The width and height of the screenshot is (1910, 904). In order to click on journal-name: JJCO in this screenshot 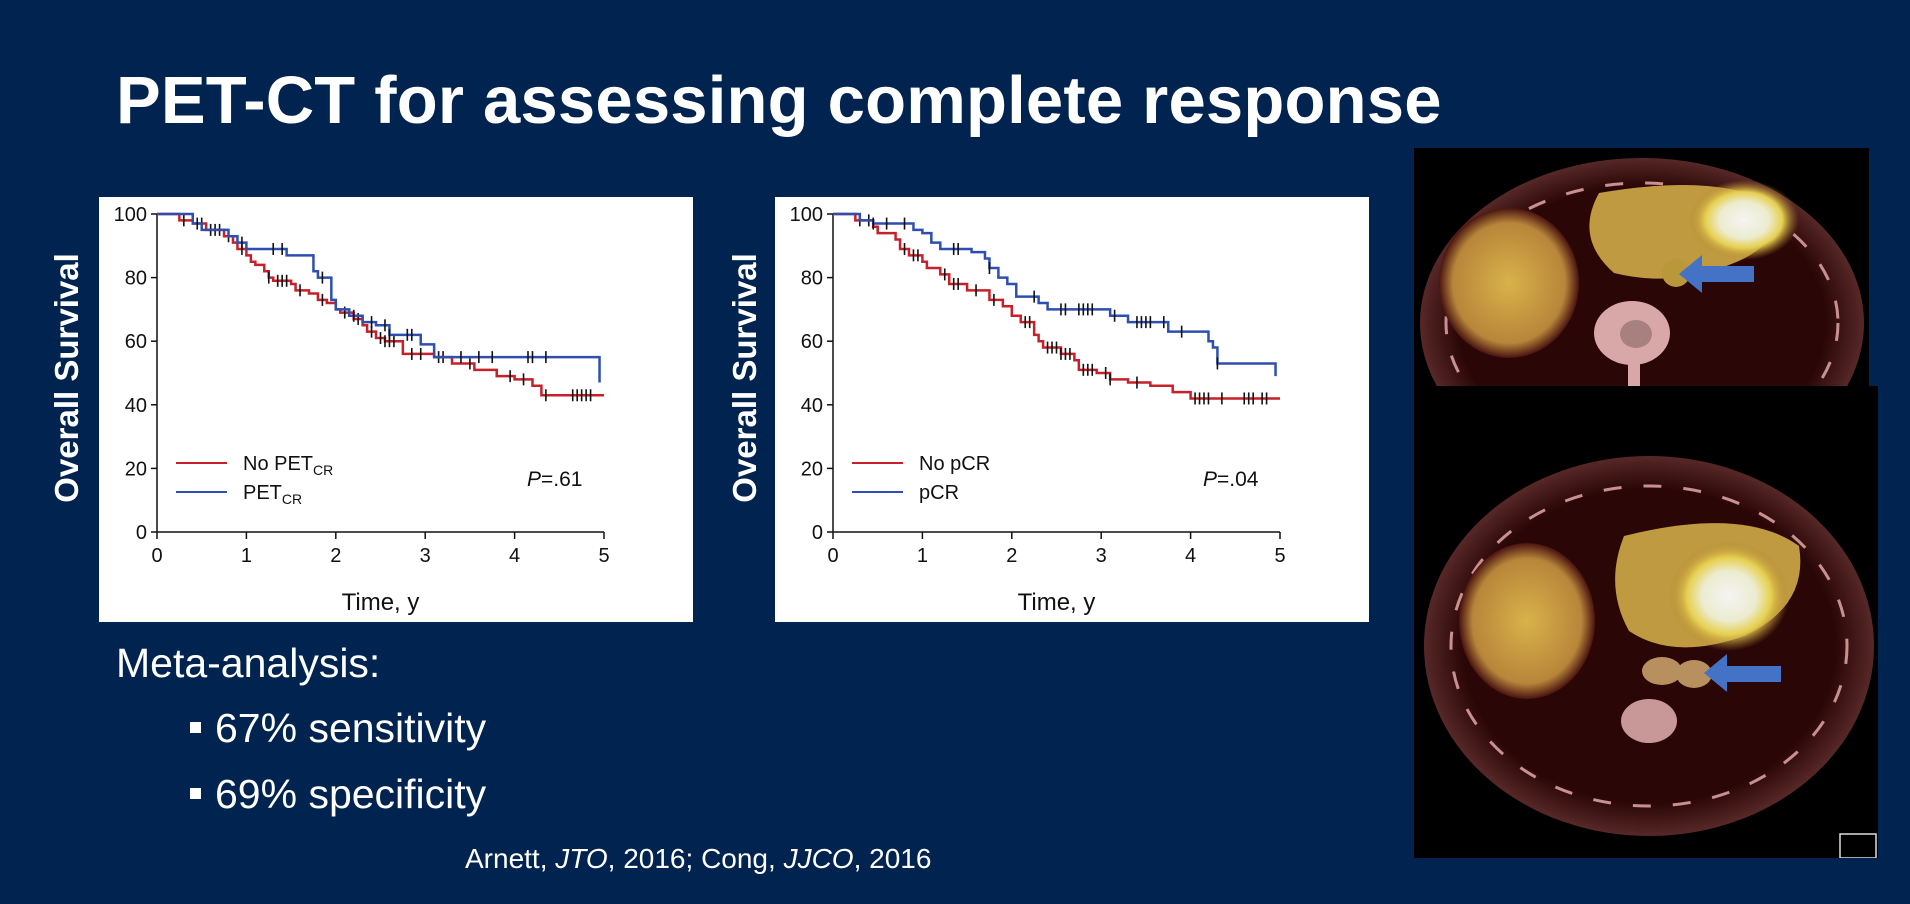, I will do `click(818, 858)`.